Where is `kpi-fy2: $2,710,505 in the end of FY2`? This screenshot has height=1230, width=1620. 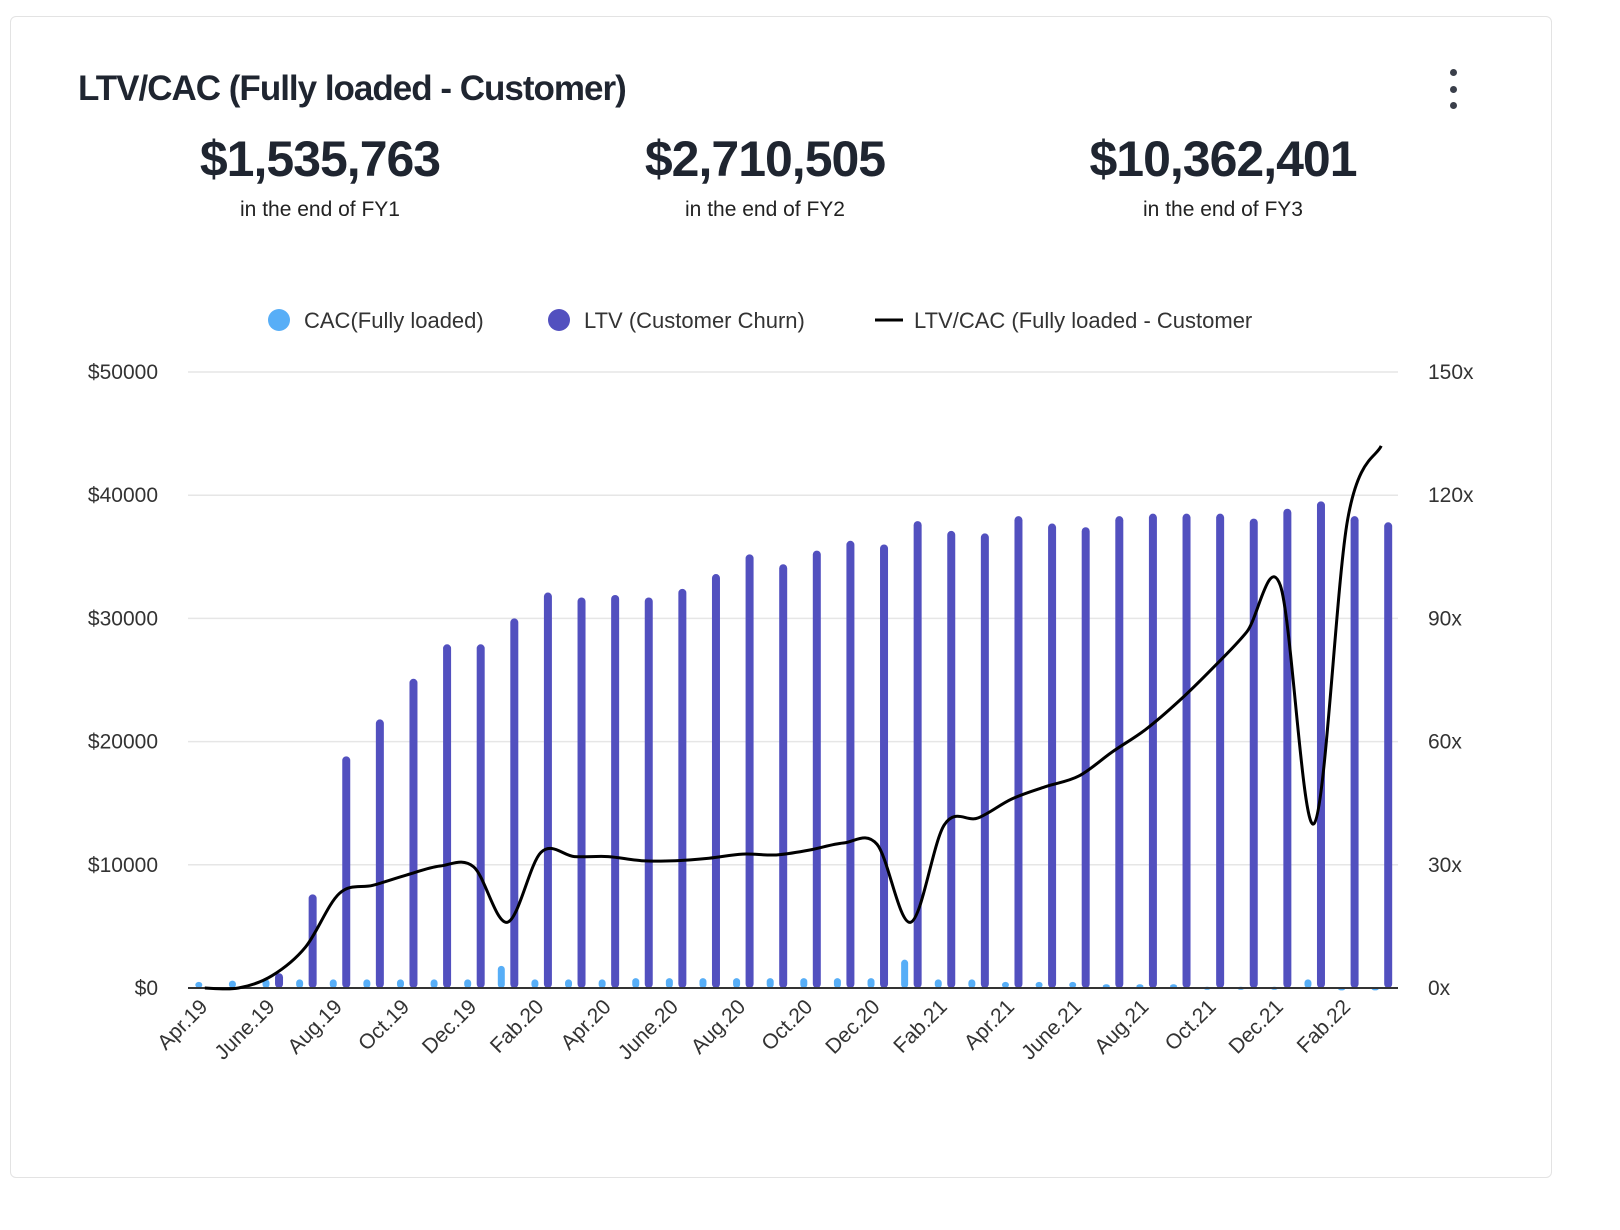 kpi-fy2: $2,710,505 in the end of FY2 is located at coordinates (765, 176).